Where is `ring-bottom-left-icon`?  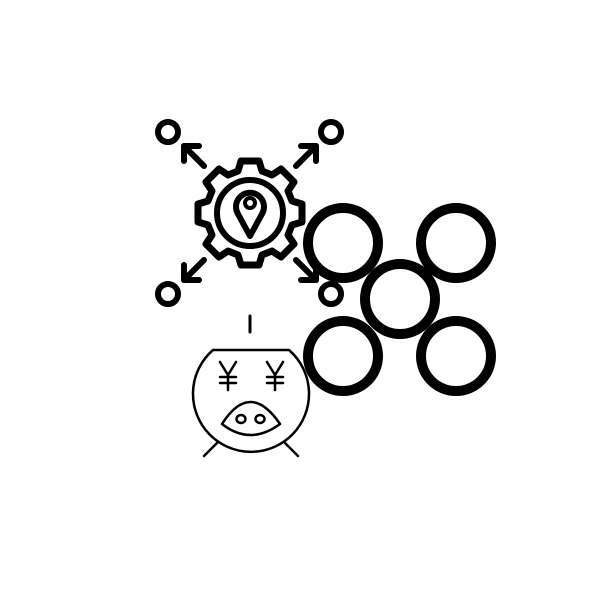 ring-bottom-left-icon is located at coordinates (343, 356).